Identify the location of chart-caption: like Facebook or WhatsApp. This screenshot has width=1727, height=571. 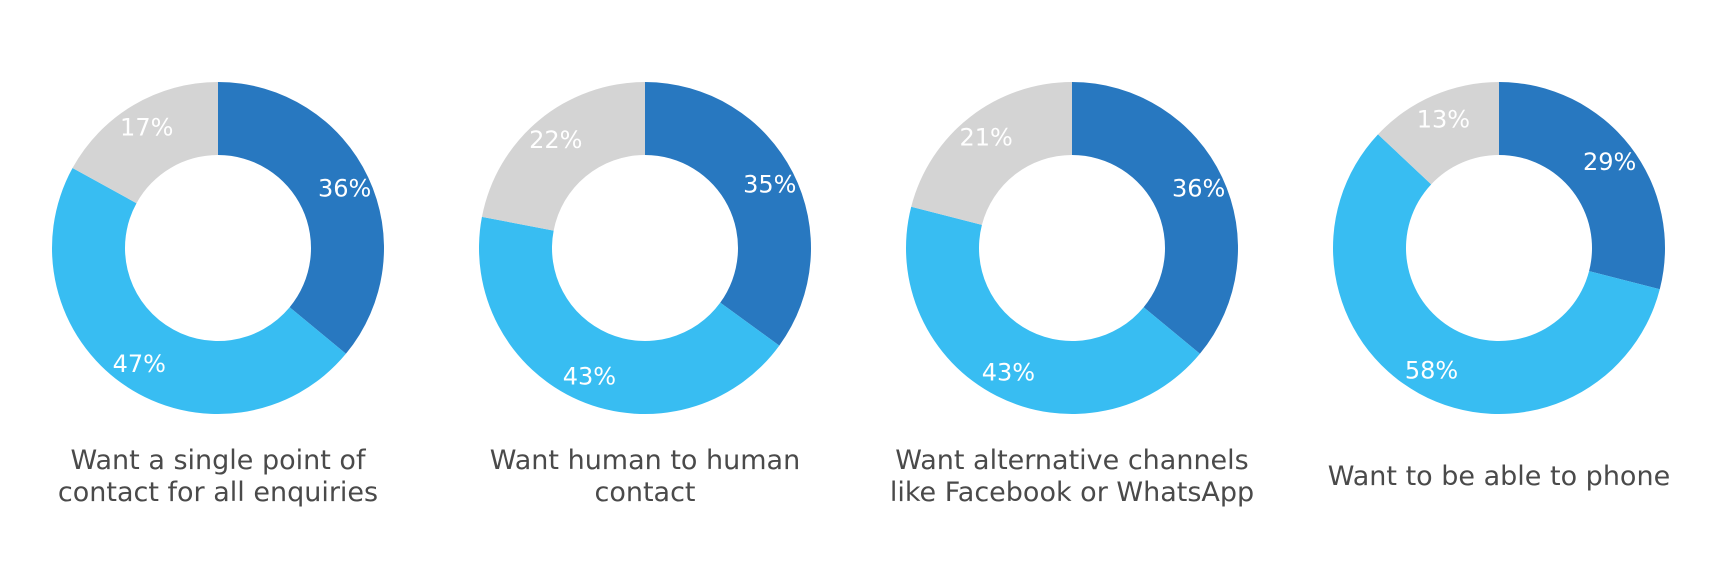
(1072, 492).